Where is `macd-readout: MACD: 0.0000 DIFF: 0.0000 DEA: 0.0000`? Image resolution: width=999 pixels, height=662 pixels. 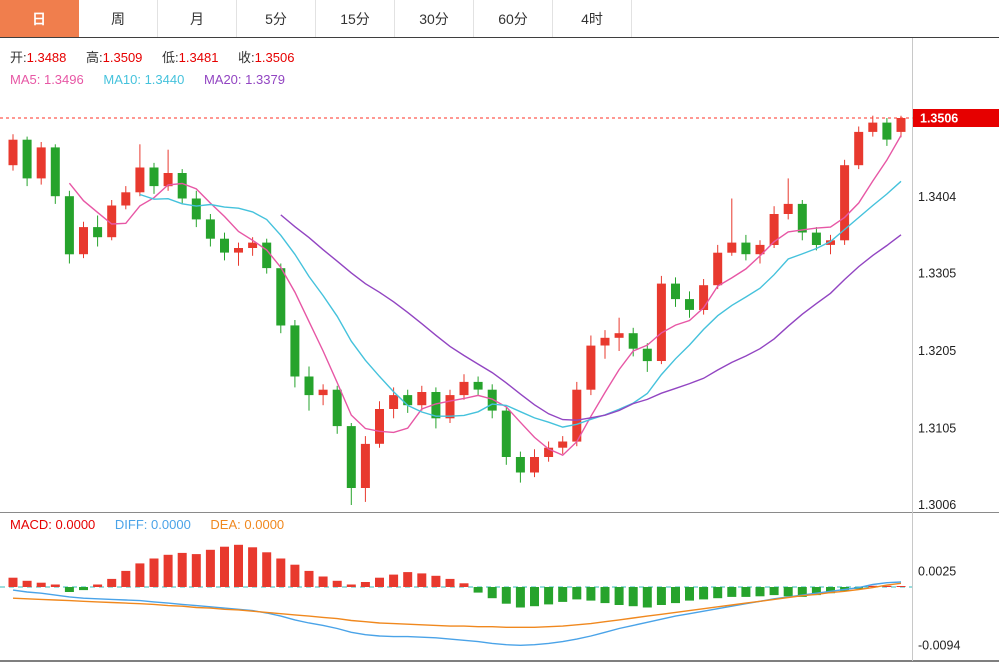 macd-readout: MACD: 0.0000 DIFF: 0.0000 DEA: 0.0000 is located at coordinates (155, 525).